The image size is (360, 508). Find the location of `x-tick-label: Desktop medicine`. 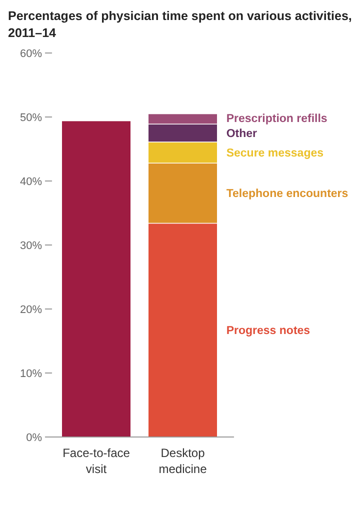

x-tick-label: Desktop medicine is located at coordinates (183, 461).